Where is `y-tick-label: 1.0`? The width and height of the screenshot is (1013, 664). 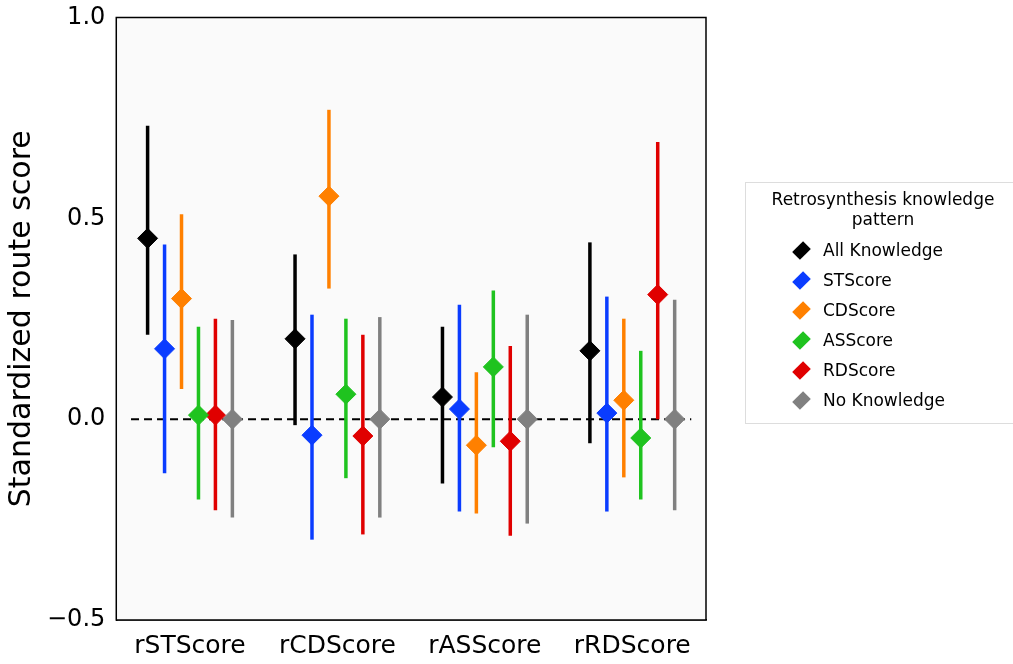
y-tick-label: 1.0 is located at coordinates (86, 15).